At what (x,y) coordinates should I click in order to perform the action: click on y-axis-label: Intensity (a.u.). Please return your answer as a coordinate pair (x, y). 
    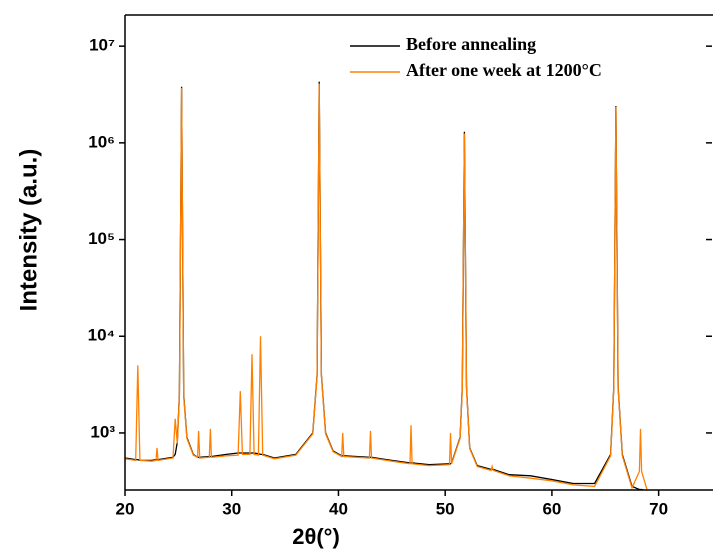
    Looking at the image, I should click on (28, 230).